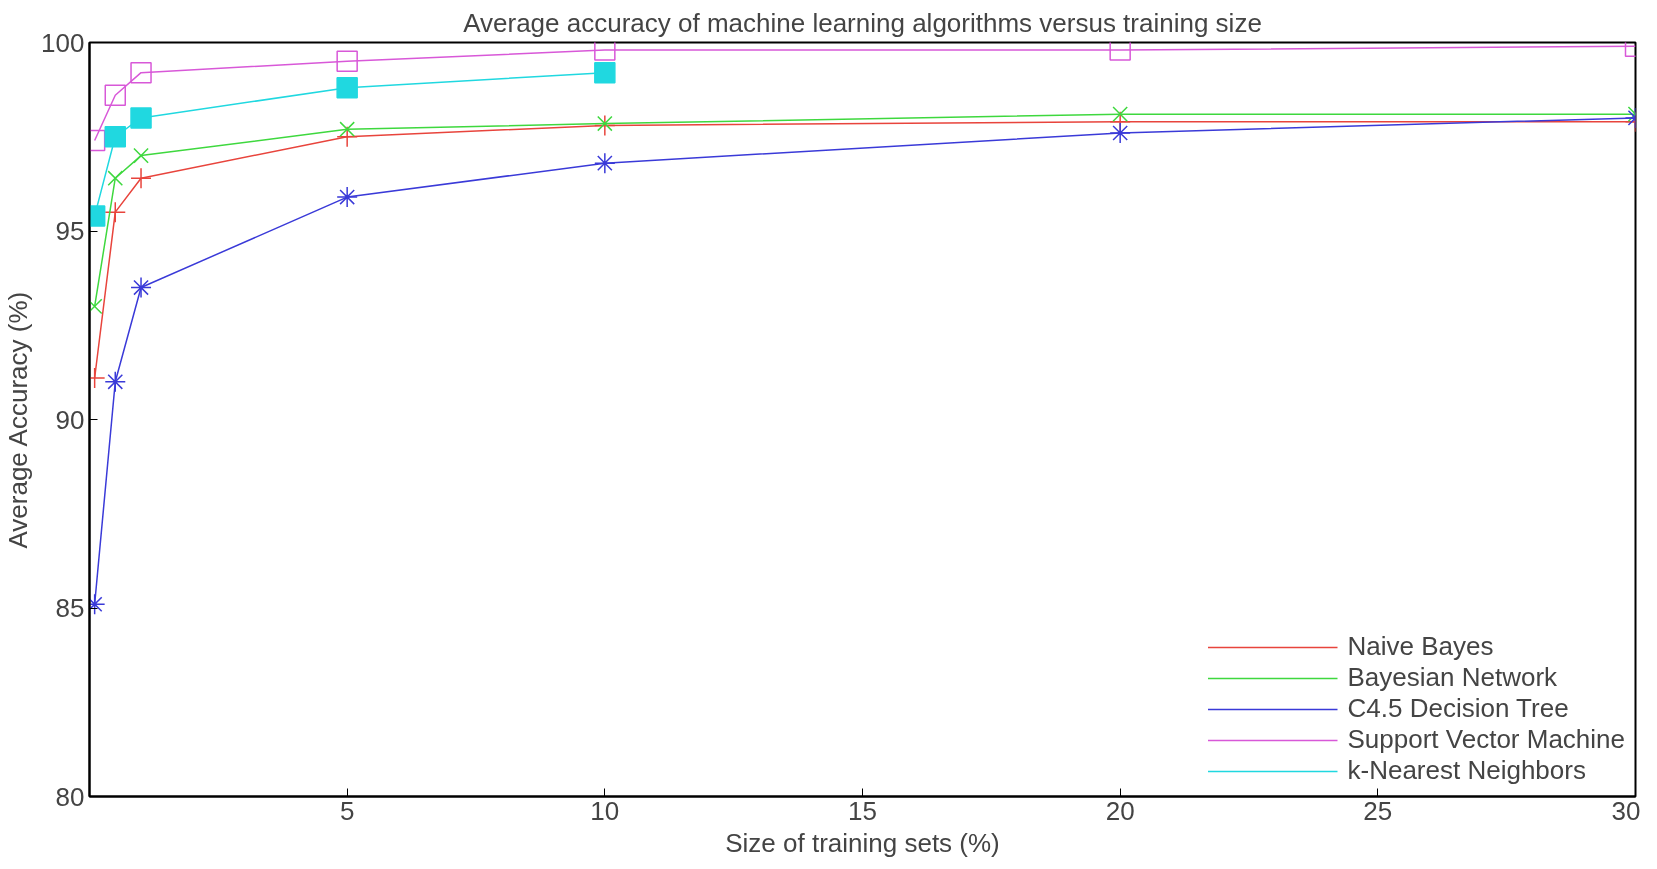 This screenshot has width=1657, height=869. I want to click on legend-label: Bayesian Network, so click(1452, 677).